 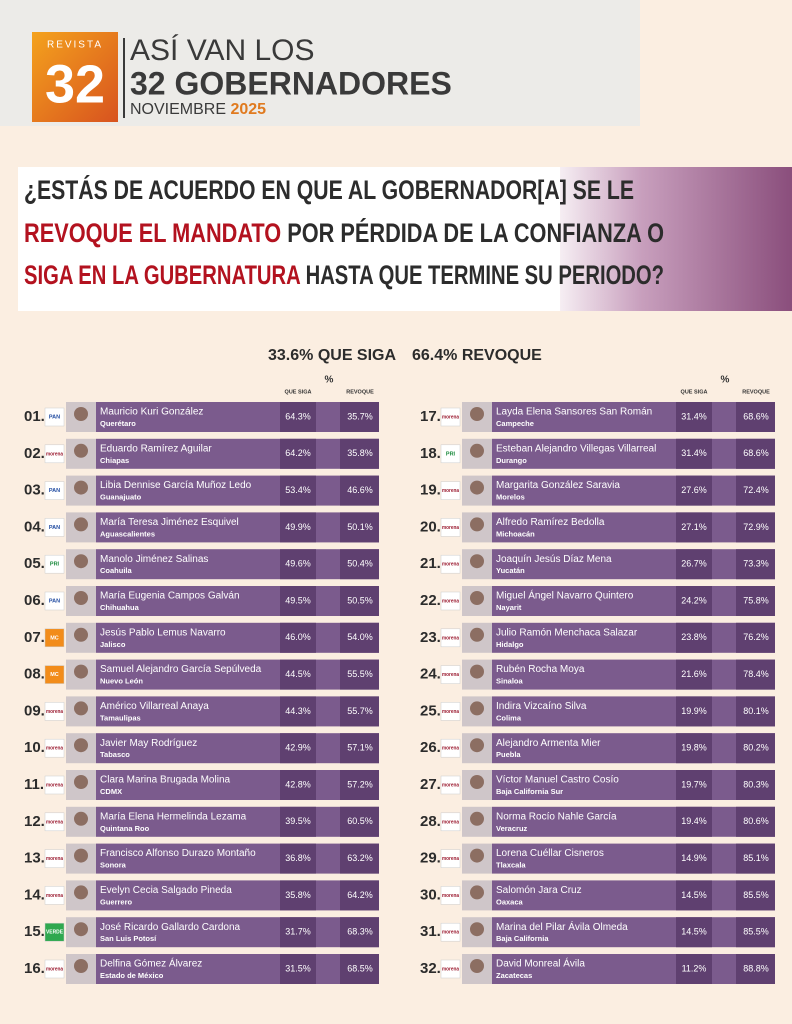 What do you see at coordinates (298, 527) in the screenshot?
I see `siga-value: 49.9%` at bounding box center [298, 527].